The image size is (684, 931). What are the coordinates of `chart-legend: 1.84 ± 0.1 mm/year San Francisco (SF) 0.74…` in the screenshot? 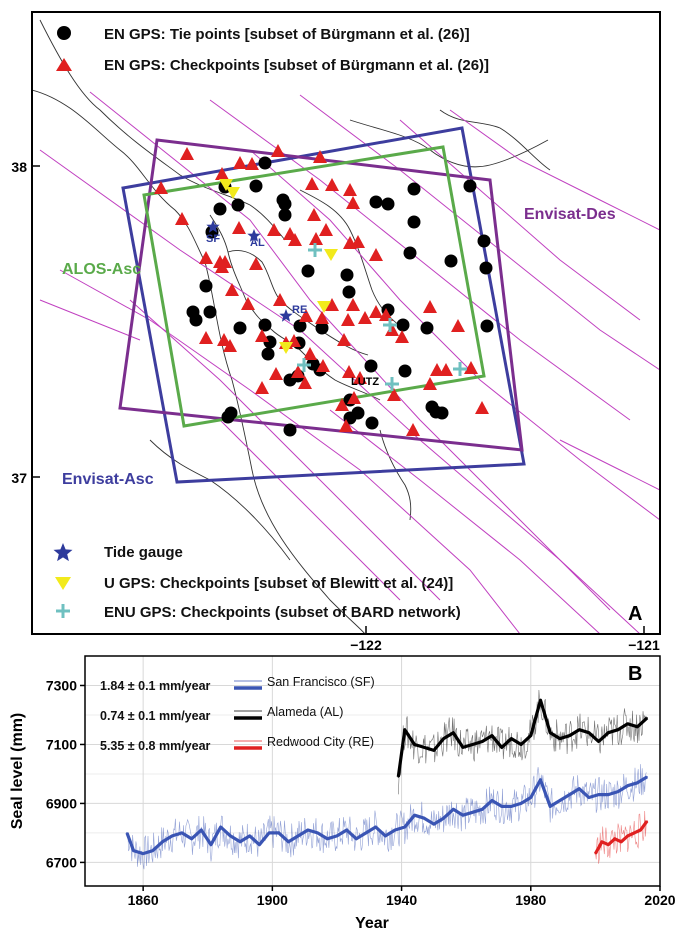 It's located at (237, 714).